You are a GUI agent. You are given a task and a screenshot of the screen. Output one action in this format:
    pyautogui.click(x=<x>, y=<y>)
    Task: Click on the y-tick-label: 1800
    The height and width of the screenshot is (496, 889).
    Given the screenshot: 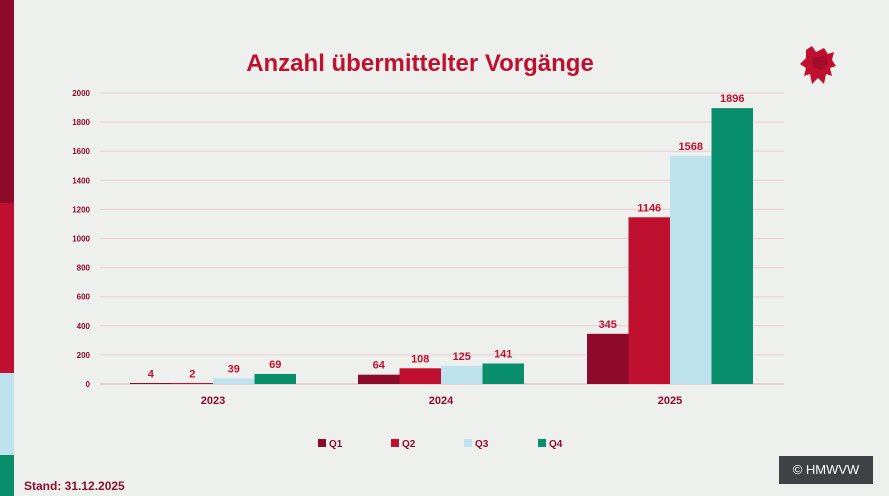 What is the action you would take?
    pyautogui.click(x=81, y=122)
    